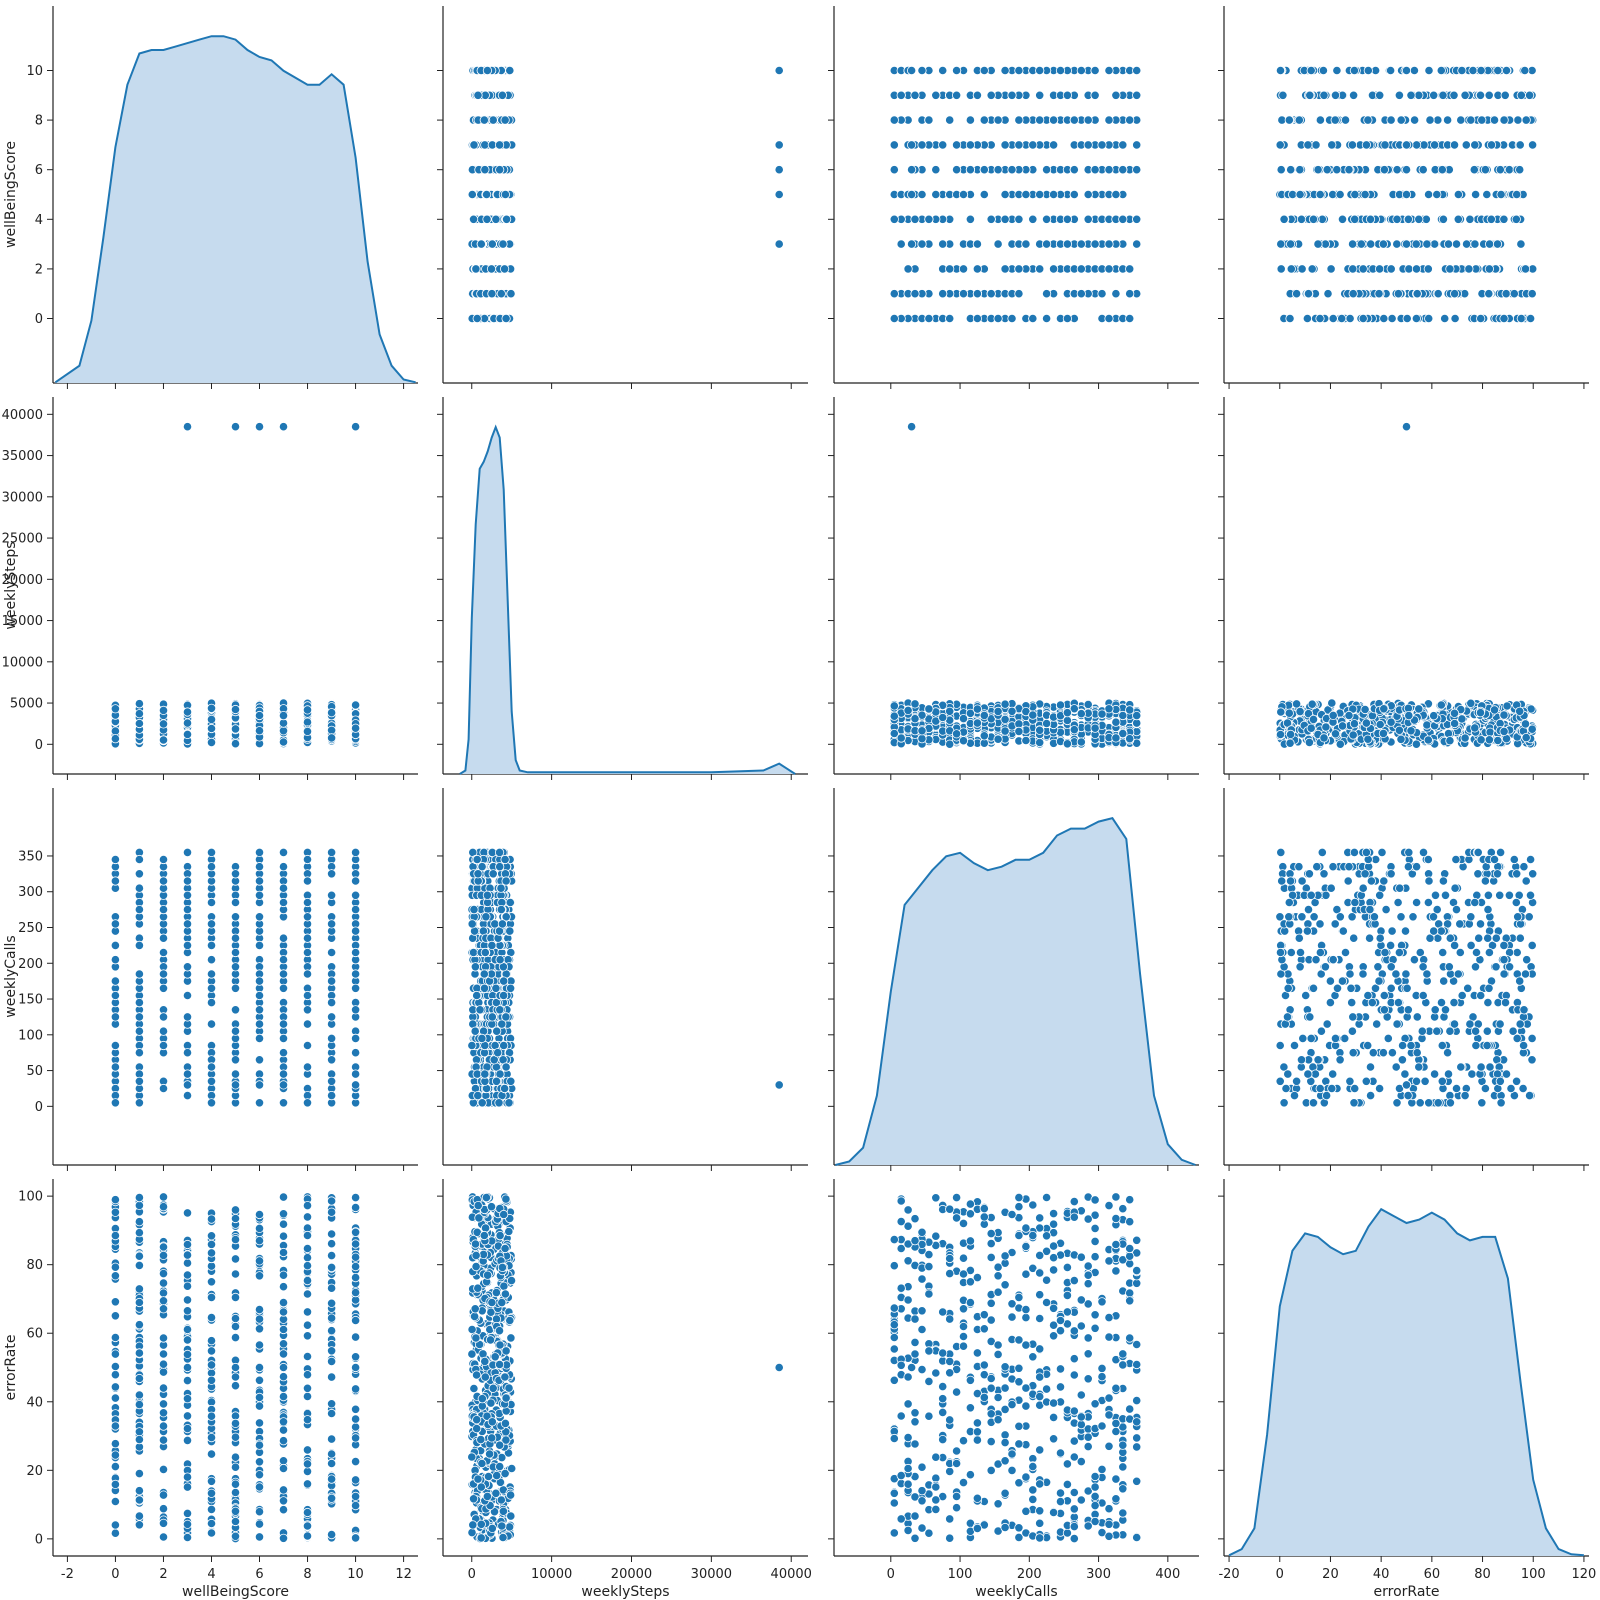  What do you see at coordinates (22, 456) in the screenshot?
I see `y-tick-label: 35000` at bounding box center [22, 456].